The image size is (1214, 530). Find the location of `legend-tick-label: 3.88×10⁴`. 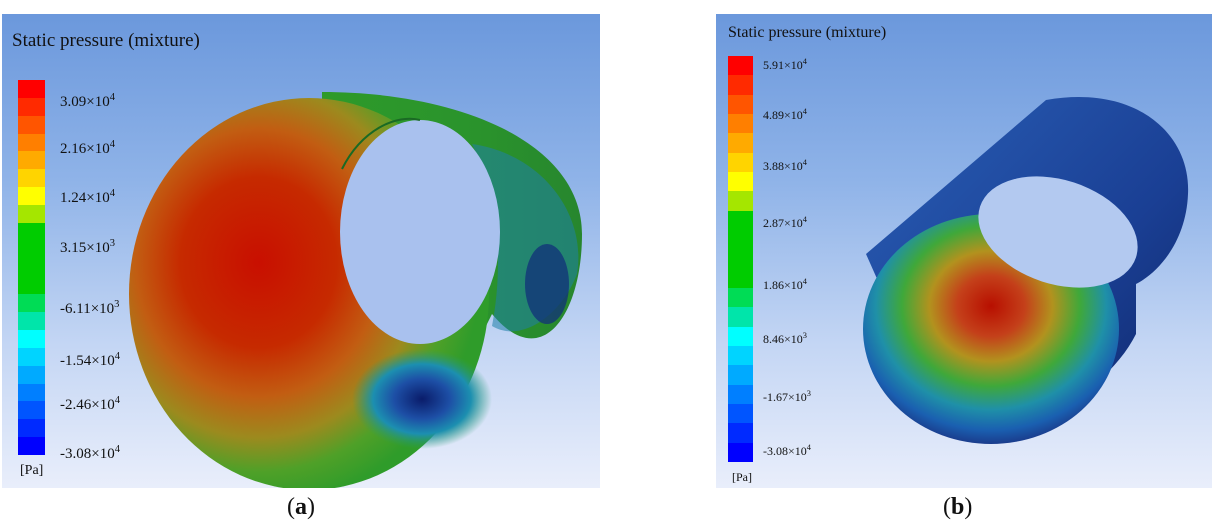

legend-tick-label: 3.88×10⁴ is located at coordinates (785, 165).